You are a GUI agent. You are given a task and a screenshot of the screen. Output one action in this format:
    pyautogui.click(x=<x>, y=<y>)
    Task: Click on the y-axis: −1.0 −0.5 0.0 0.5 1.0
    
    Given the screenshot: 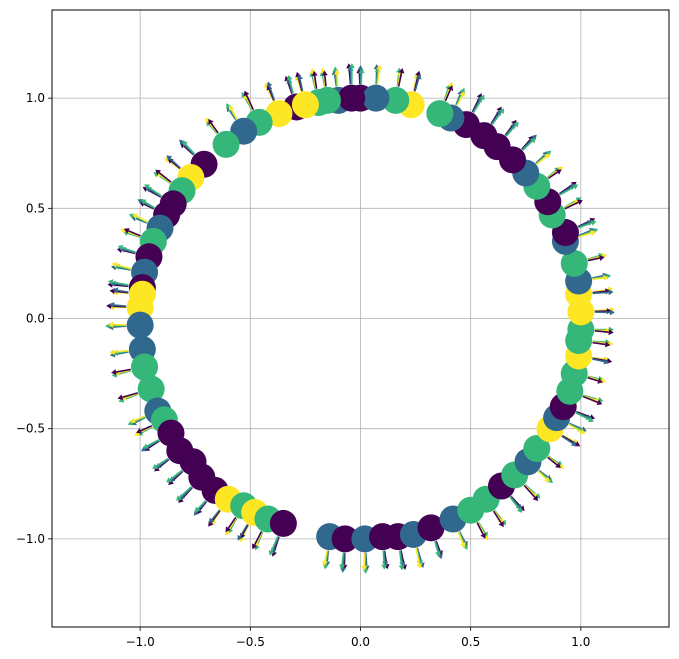 What is the action you would take?
    pyautogui.click(x=34, y=318)
    